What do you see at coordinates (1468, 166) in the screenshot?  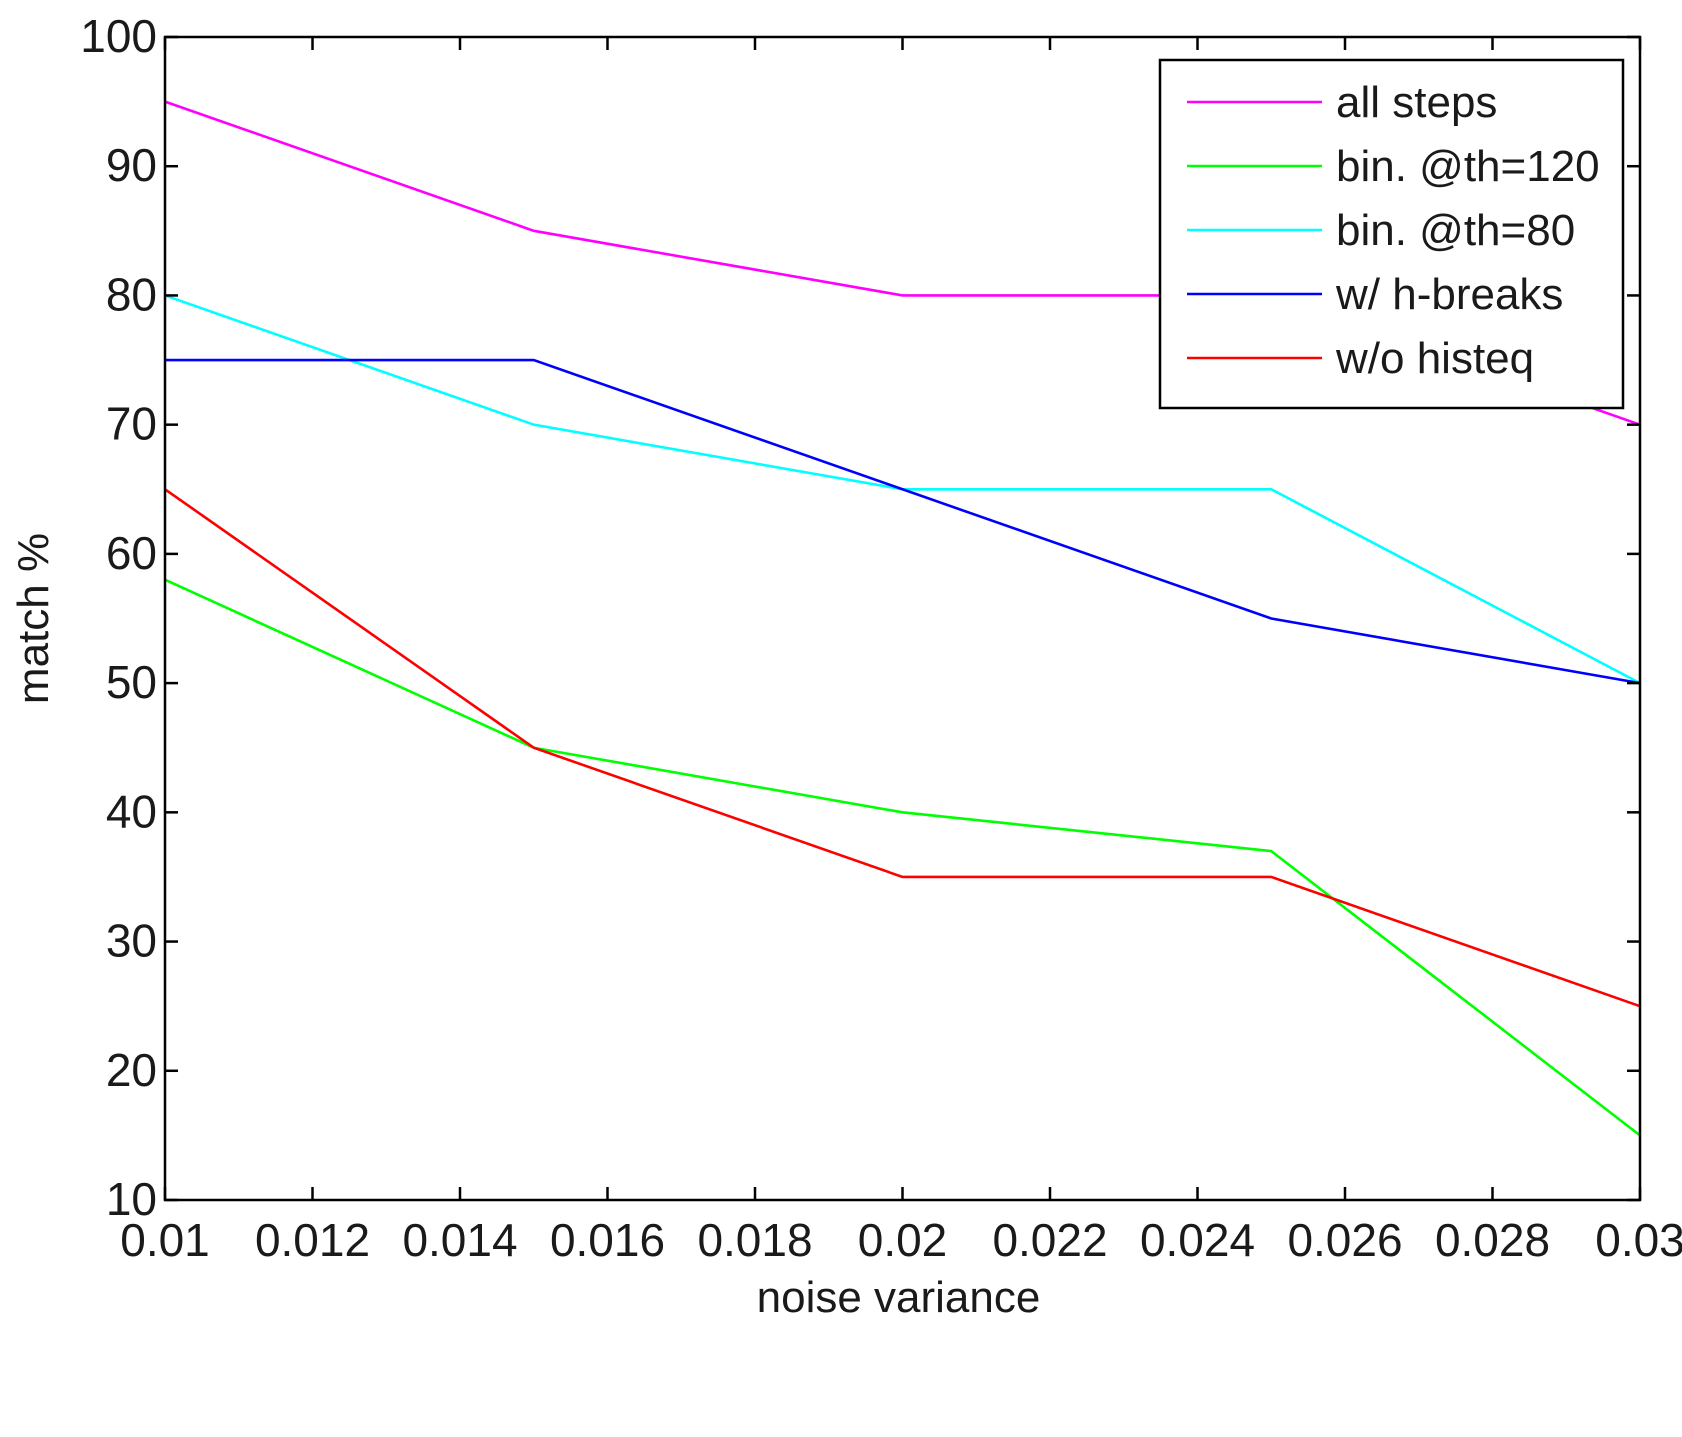 I see `legend-label: bin. @th=120` at bounding box center [1468, 166].